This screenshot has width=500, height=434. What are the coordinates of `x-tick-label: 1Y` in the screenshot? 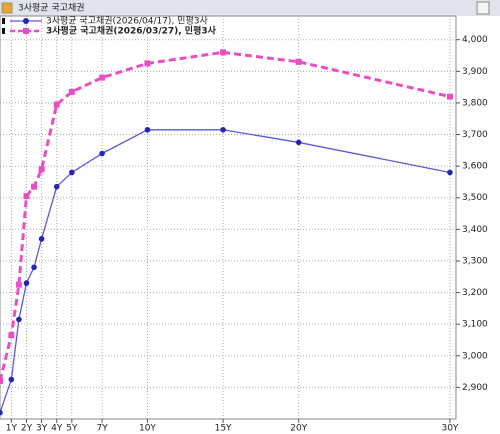 It's located at (12, 429).